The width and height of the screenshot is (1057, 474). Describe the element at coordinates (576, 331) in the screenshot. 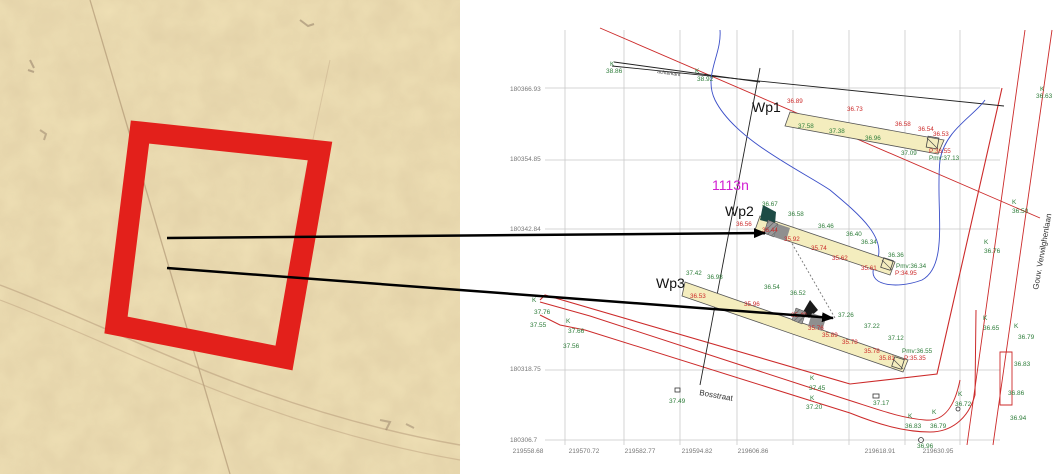

I see `height-label: 37.66` at that location.